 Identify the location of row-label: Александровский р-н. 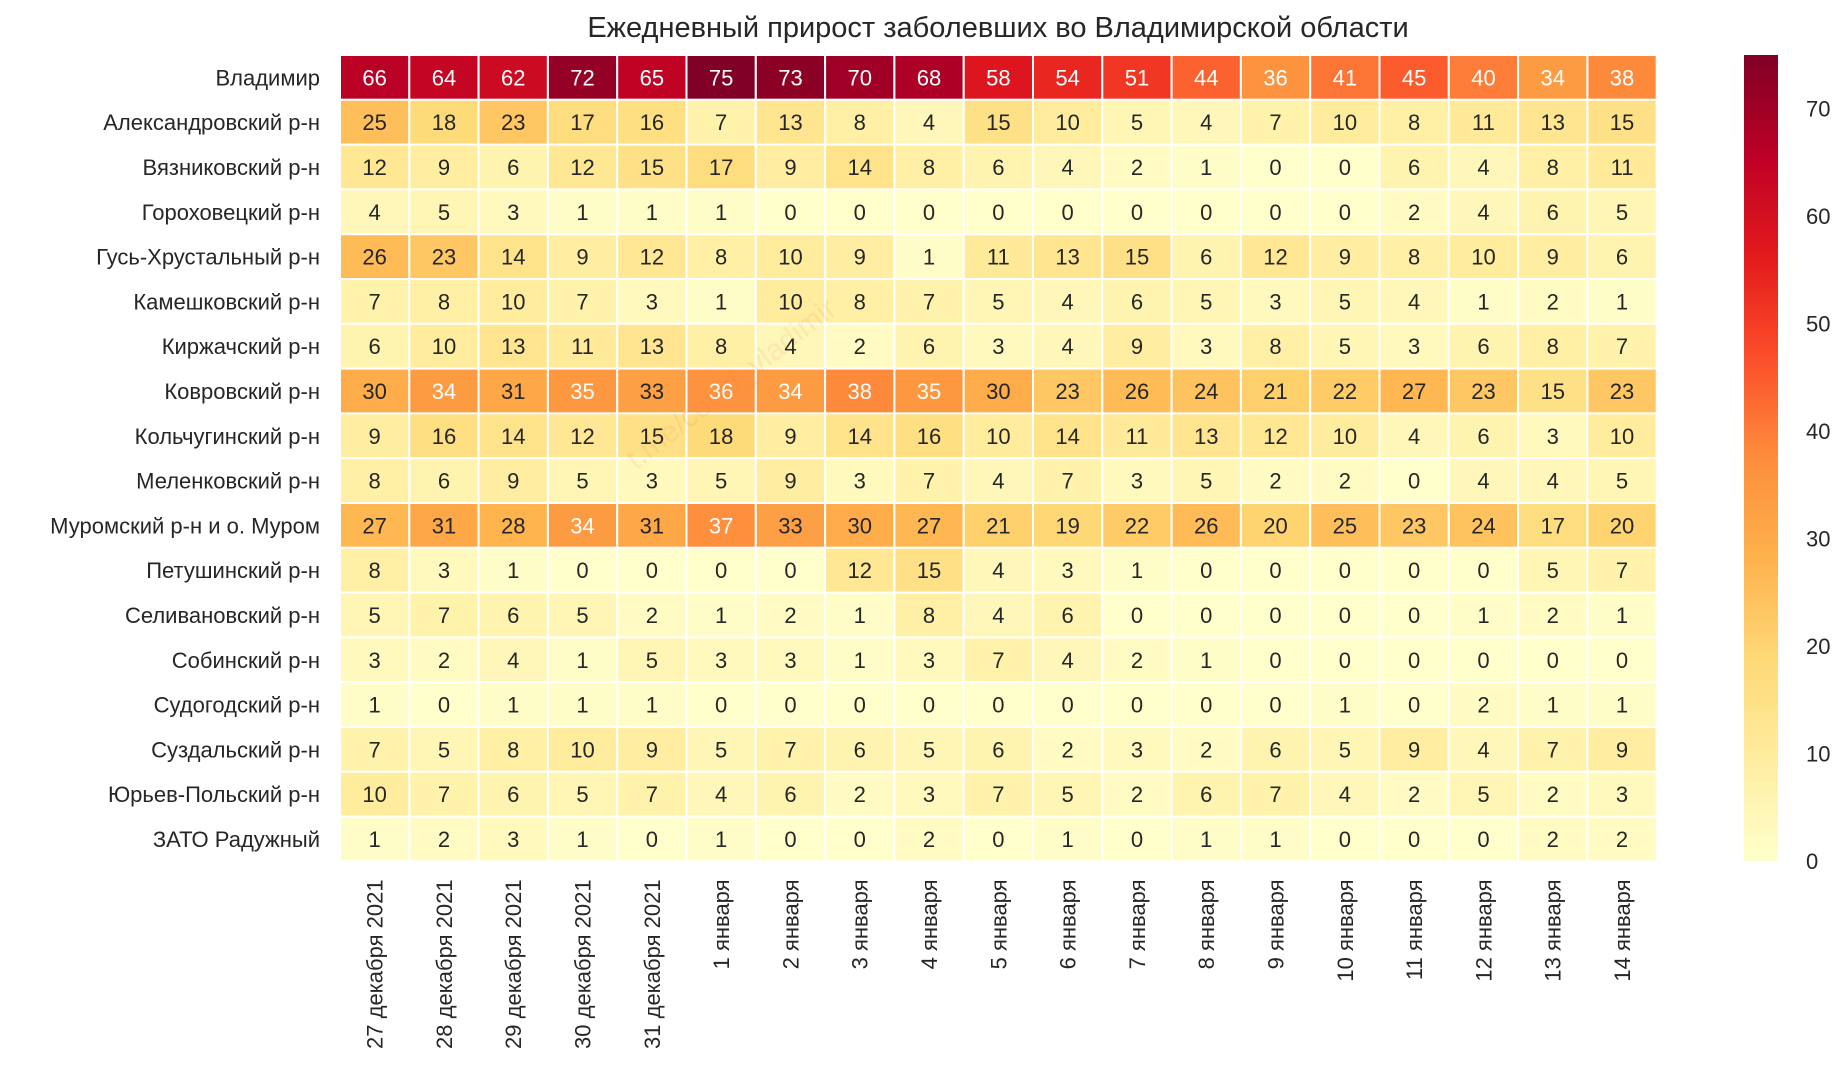
(211, 122).